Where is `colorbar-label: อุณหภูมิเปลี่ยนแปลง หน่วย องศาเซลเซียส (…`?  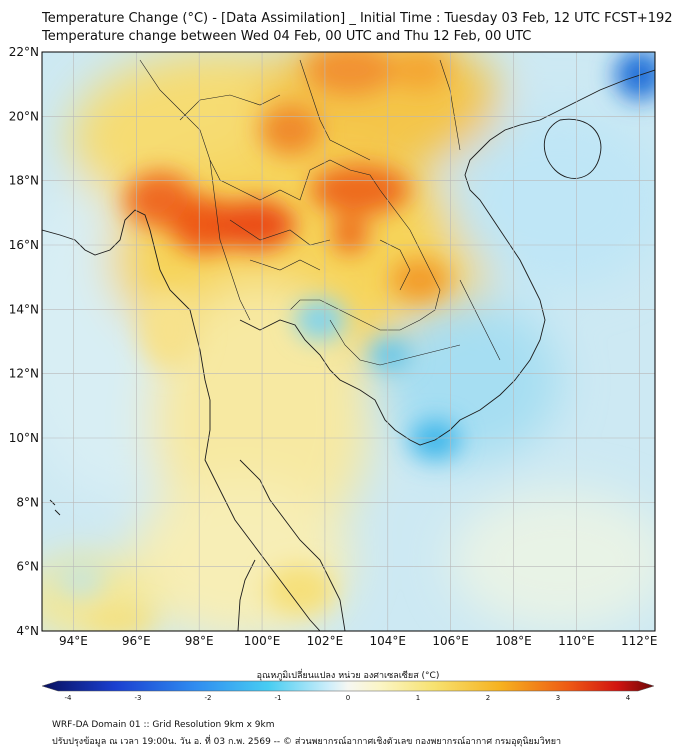 colorbar-label: อุณหภูมิเปลี่ยนแปลง หน่วย องศาเซลเซียส (… is located at coordinates (348, 674).